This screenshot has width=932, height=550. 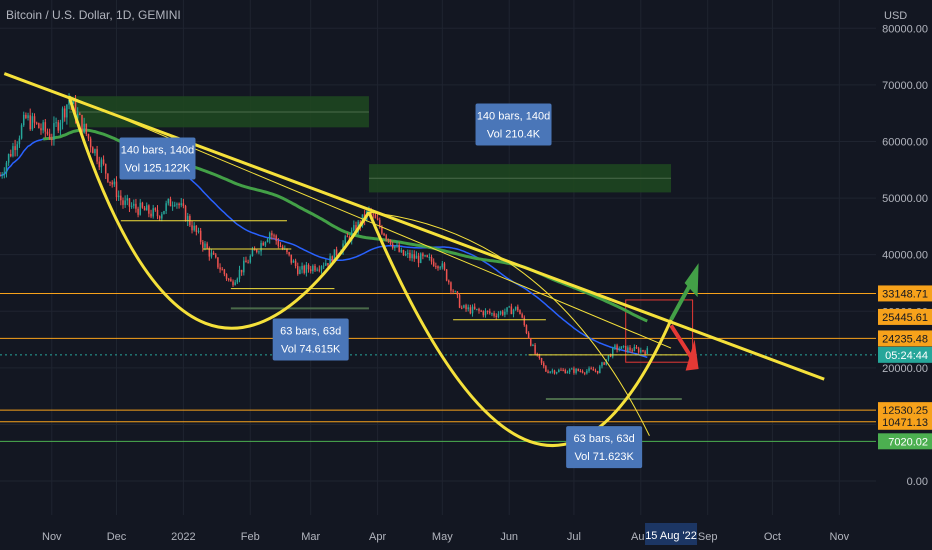 I want to click on x-tick-label: Feb, so click(x=250, y=537).